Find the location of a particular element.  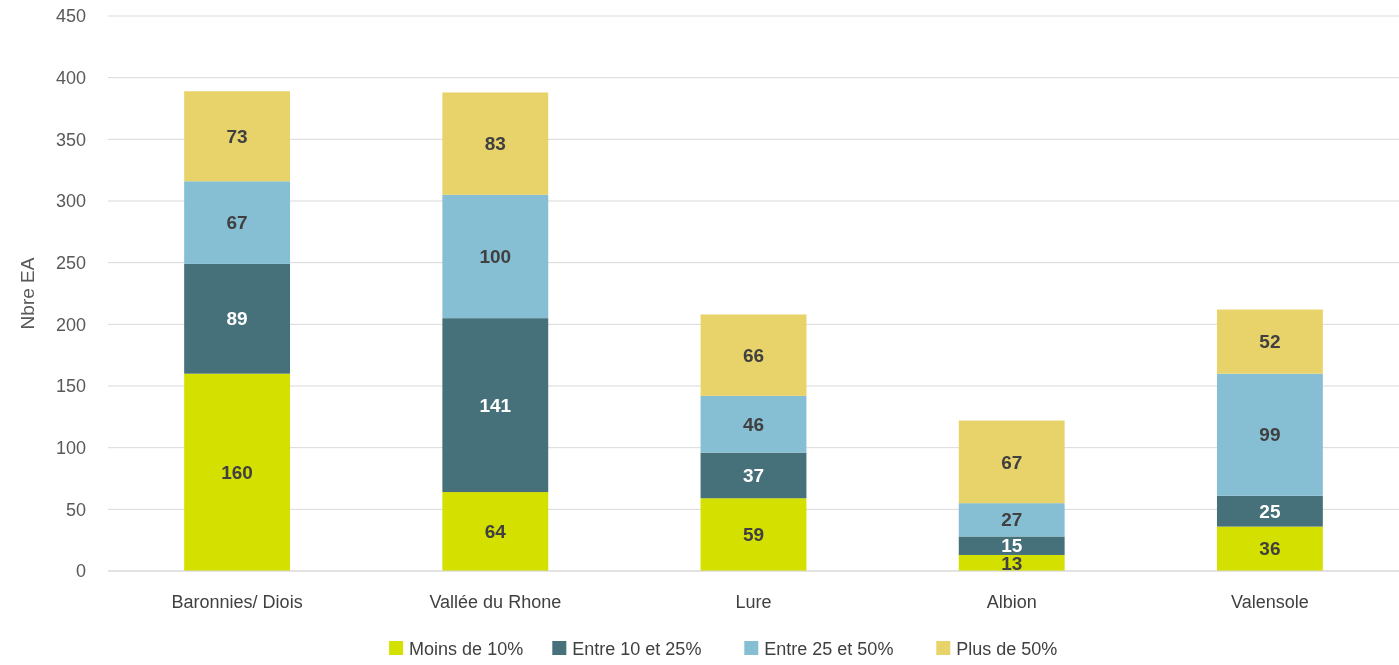

y-tick-label: 200 is located at coordinates (70, 324).